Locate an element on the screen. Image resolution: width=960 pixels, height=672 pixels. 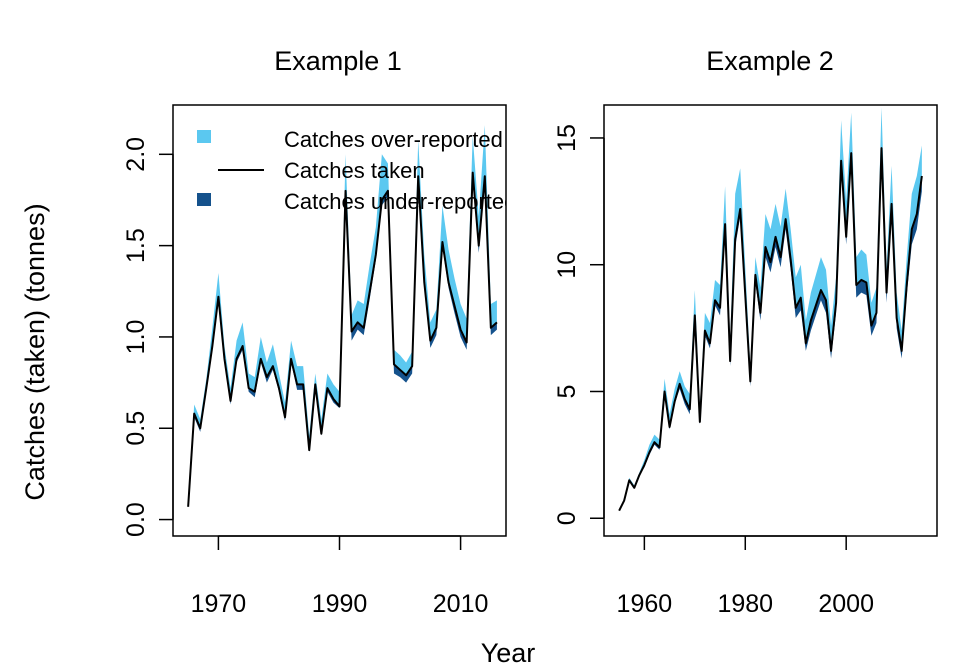
y-tick-label: 5 is located at coordinates (567, 392).